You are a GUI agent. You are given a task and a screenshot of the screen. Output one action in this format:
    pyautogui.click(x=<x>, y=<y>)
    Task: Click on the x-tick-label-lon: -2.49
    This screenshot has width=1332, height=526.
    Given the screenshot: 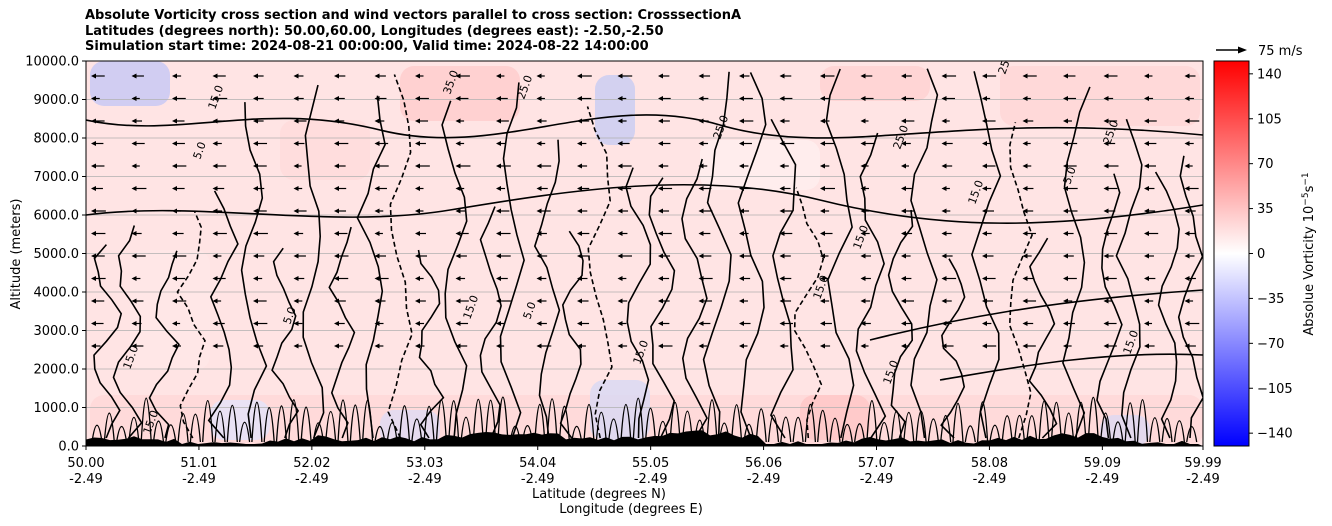 What is the action you would take?
    pyautogui.click(x=764, y=479)
    